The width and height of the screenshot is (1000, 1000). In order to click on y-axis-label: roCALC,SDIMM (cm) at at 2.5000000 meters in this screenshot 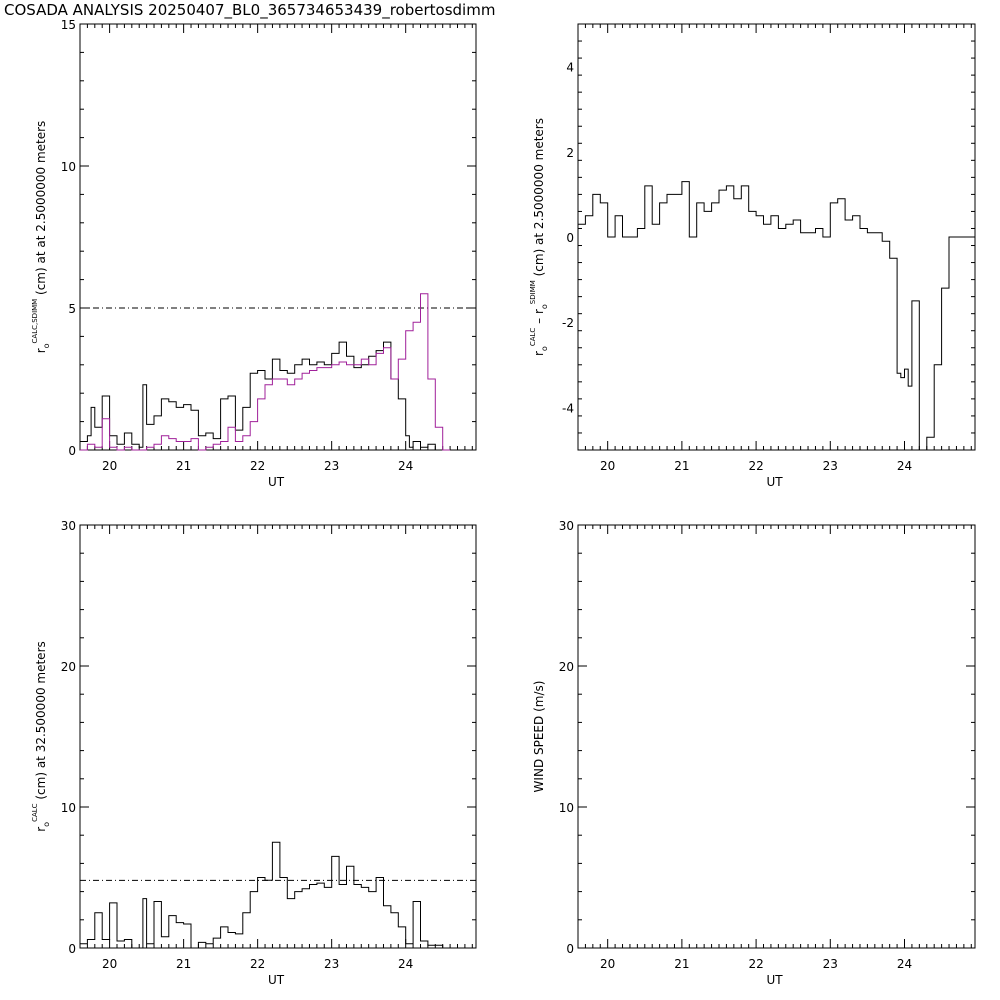, I will do `click(41, 237)`.